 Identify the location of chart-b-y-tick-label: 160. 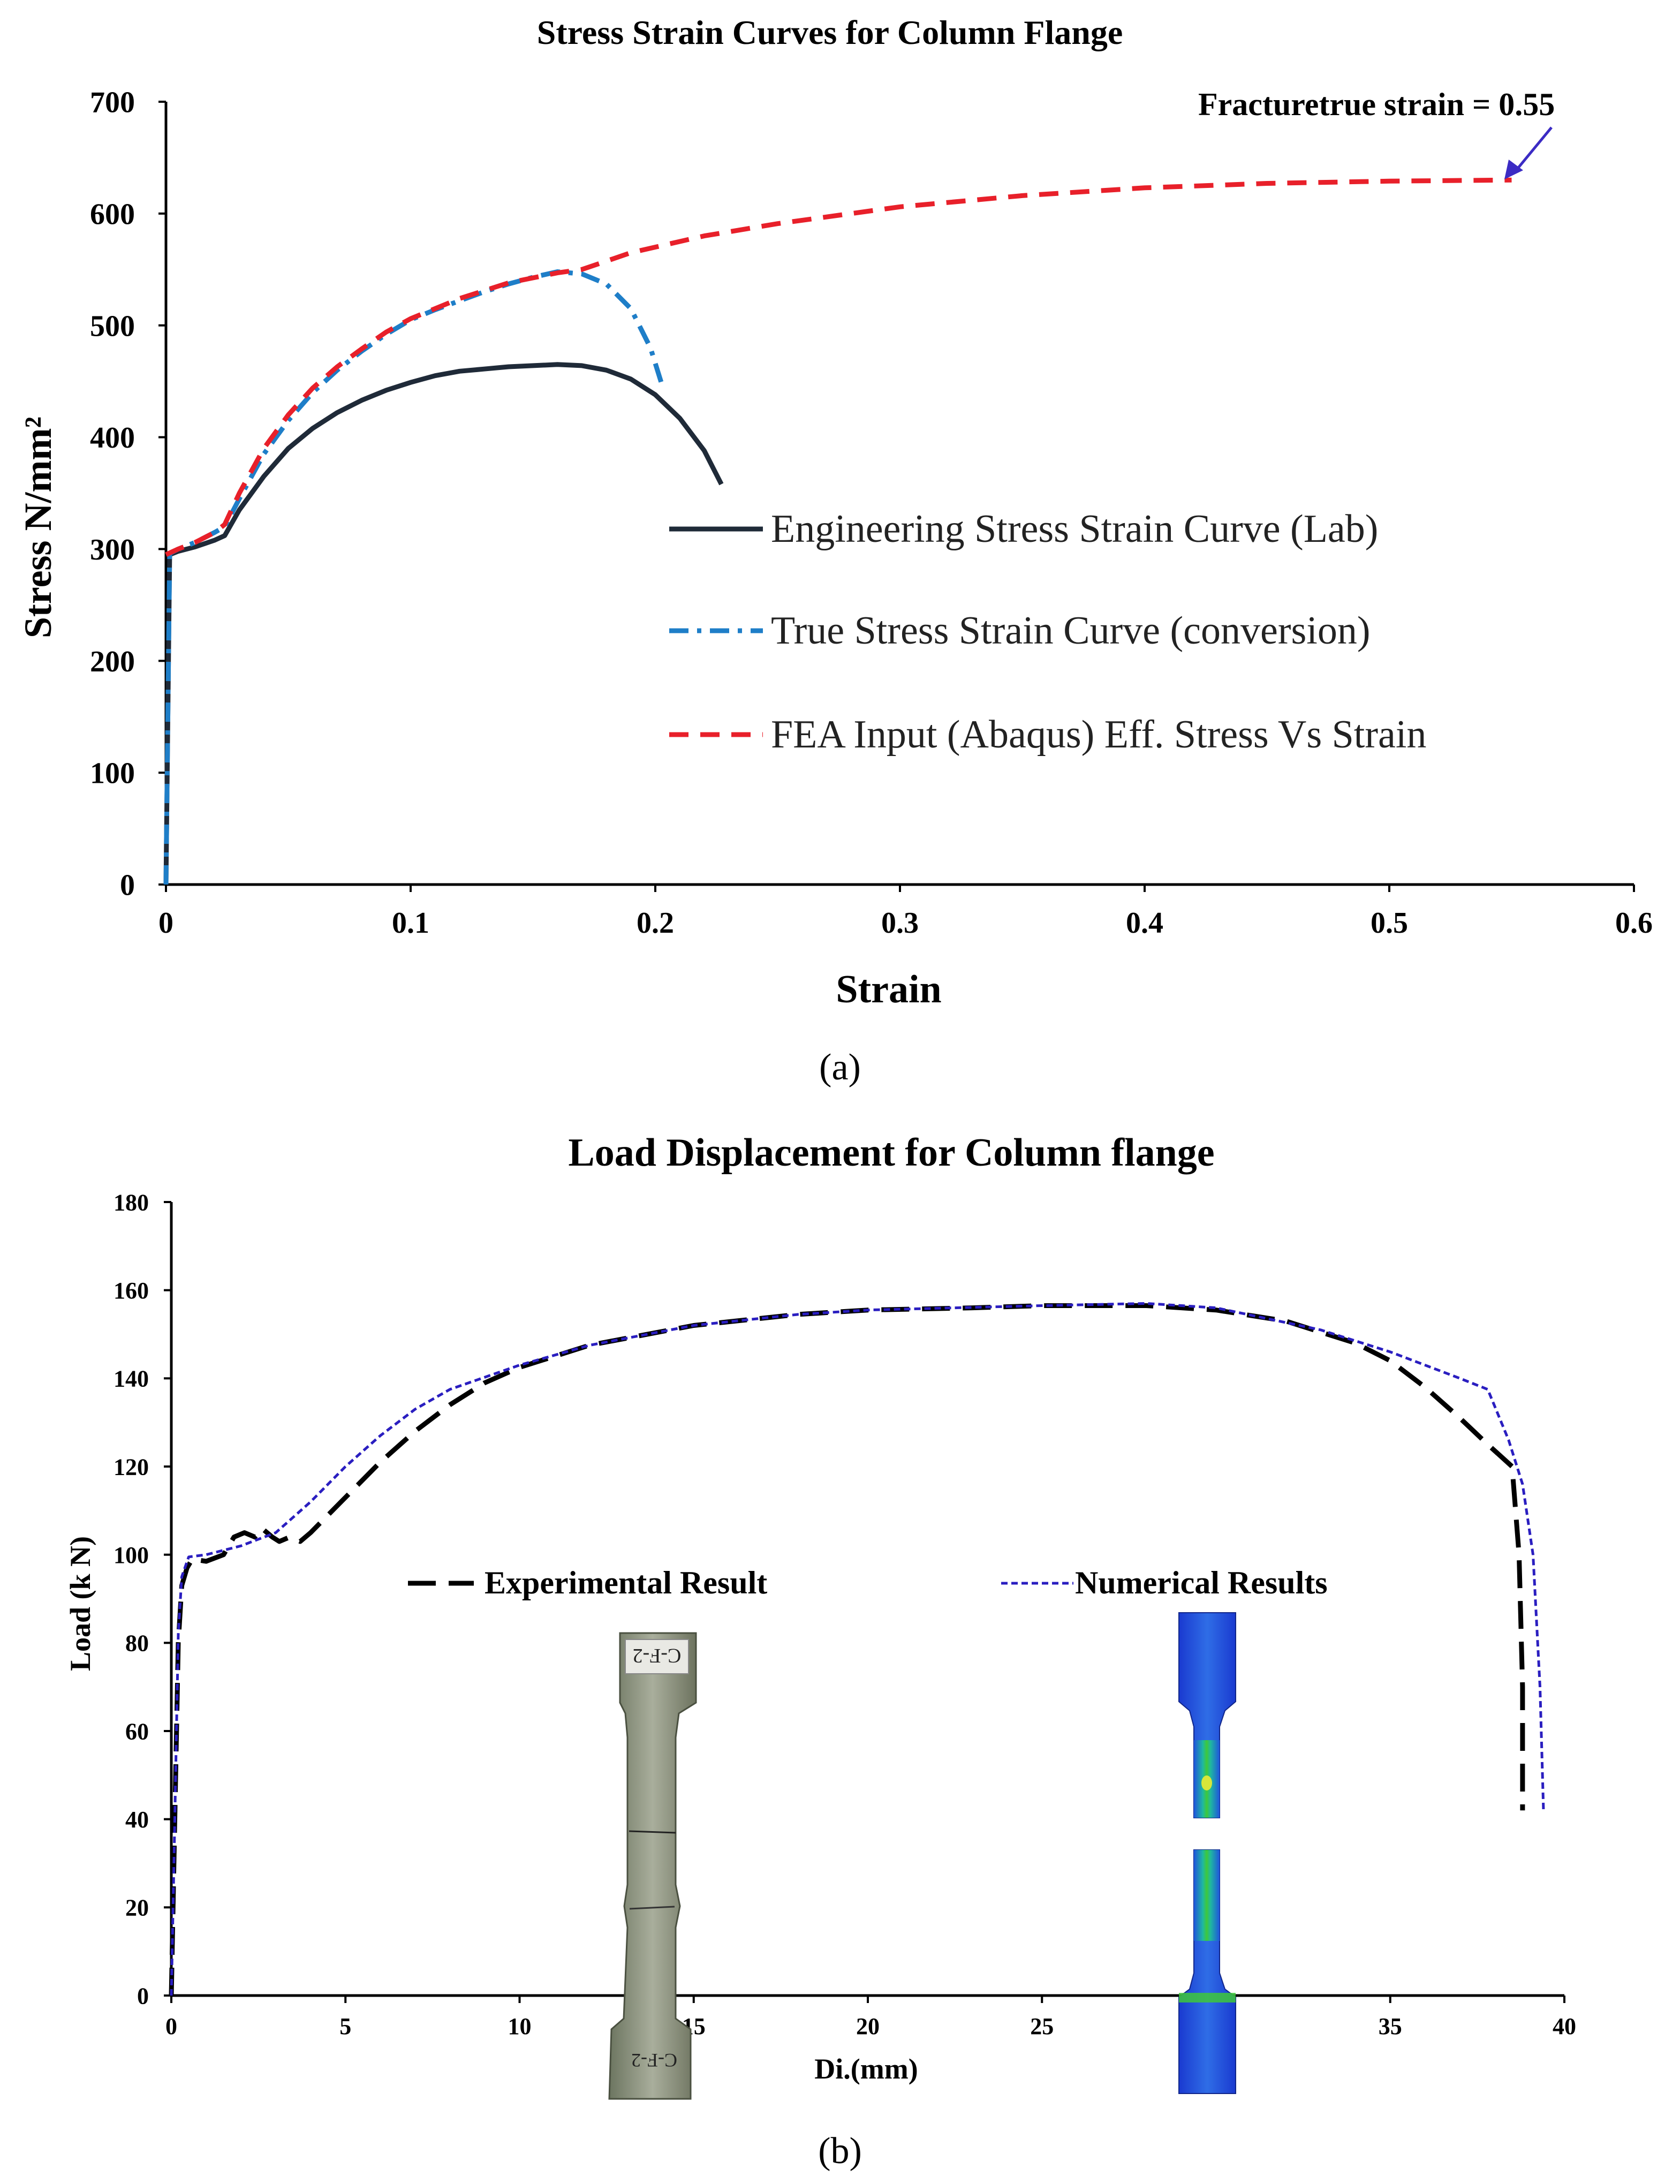
(131, 1291).